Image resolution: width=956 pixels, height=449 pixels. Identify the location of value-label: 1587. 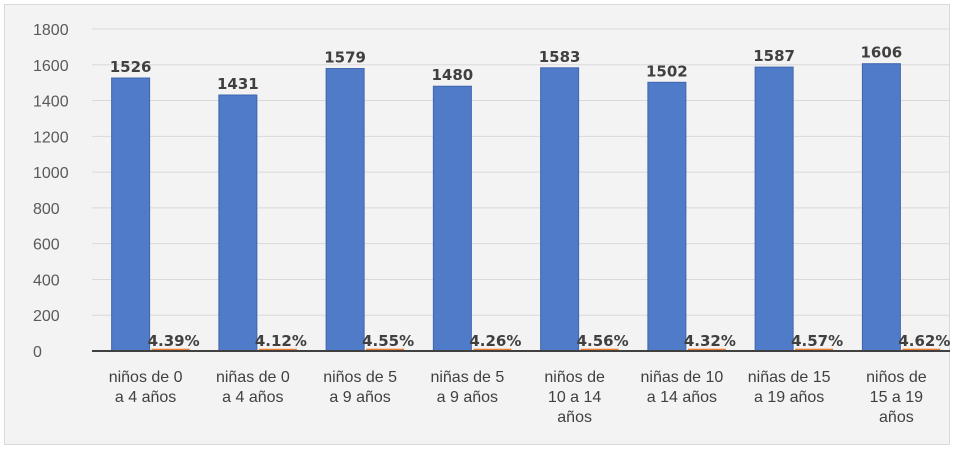
(774, 56).